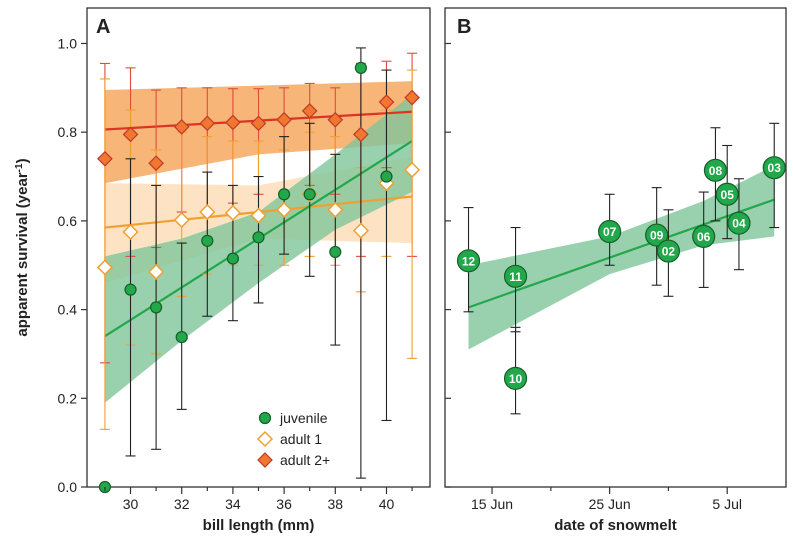 Image resolution: width=793 pixels, height=545 pixels. I want to click on point-label: 11, so click(515, 277).